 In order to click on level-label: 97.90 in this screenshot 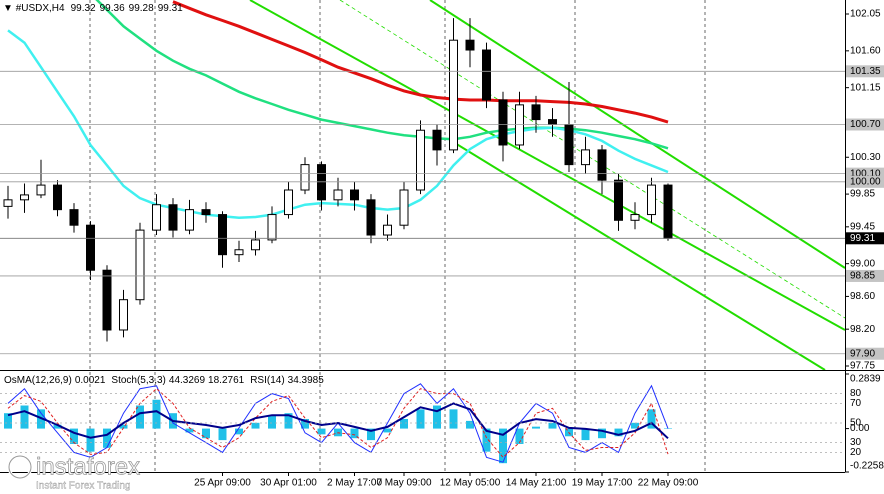, I will do `click(862, 353)`.